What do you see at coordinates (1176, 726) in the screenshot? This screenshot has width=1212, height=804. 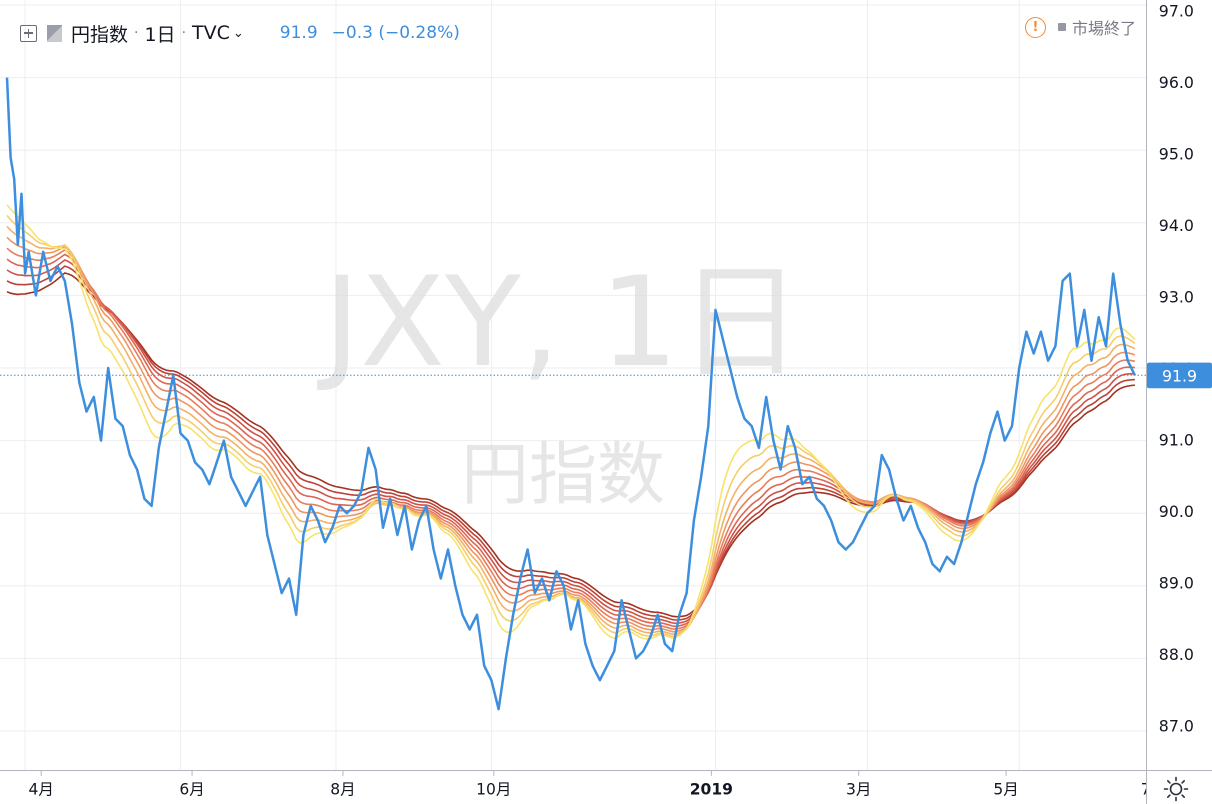 I see `price-tick-label: 87.0` at bounding box center [1176, 726].